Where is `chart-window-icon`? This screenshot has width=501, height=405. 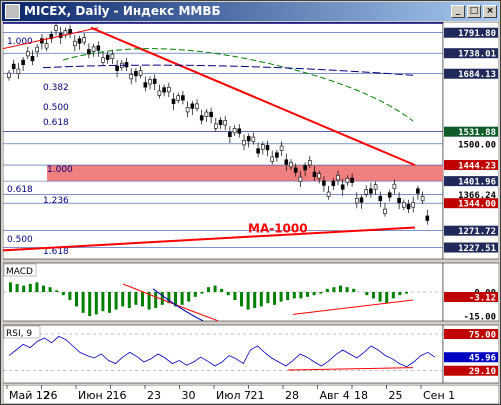
chart-window-icon is located at coordinates (12, 11).